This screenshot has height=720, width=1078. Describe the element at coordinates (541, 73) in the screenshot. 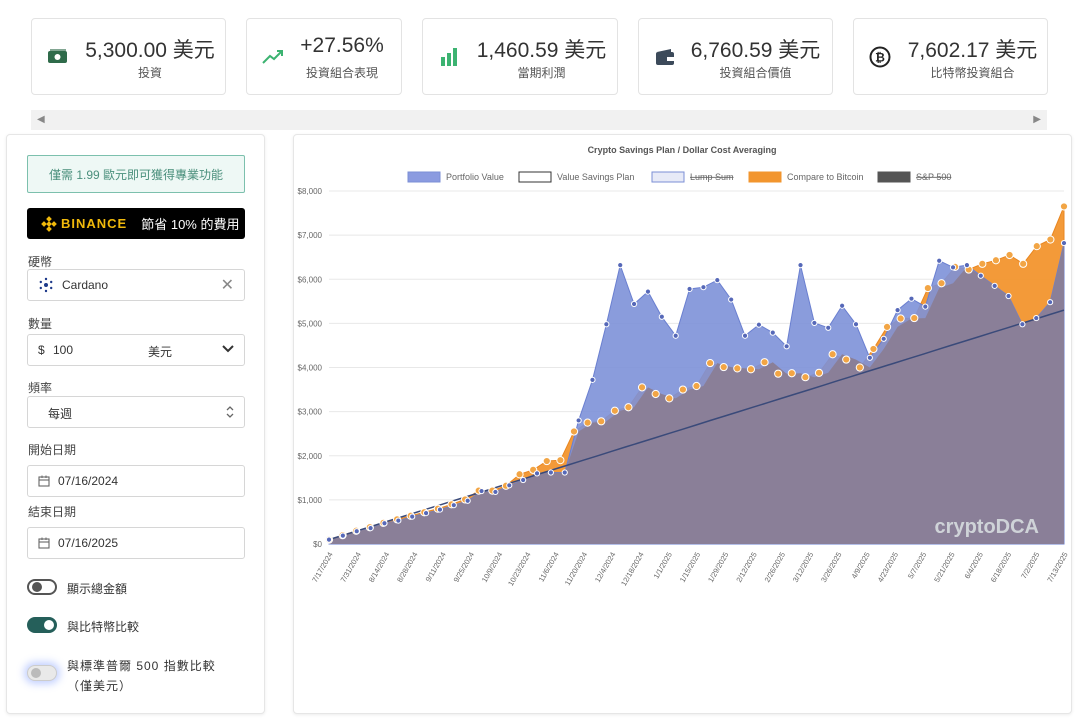

I see `stat-label: 當期利潤` at that location.